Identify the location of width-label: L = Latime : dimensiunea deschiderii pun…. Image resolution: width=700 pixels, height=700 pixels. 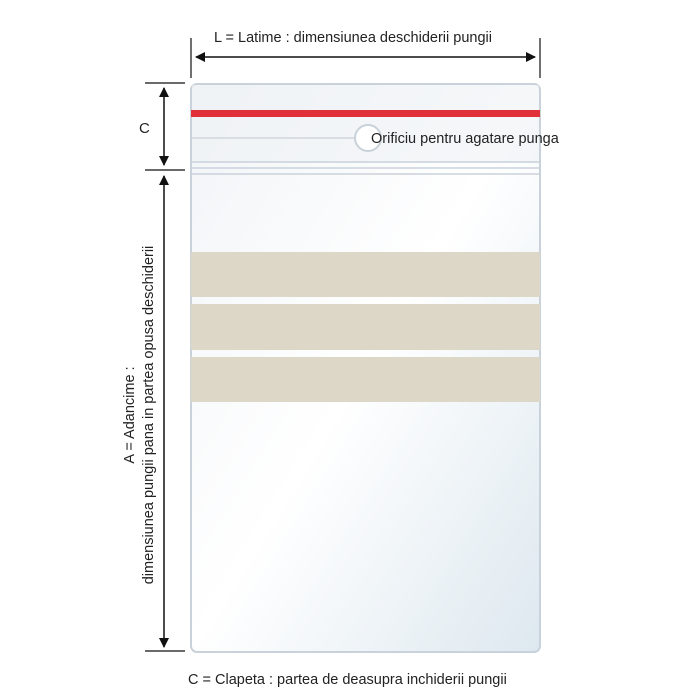
(353, 38).